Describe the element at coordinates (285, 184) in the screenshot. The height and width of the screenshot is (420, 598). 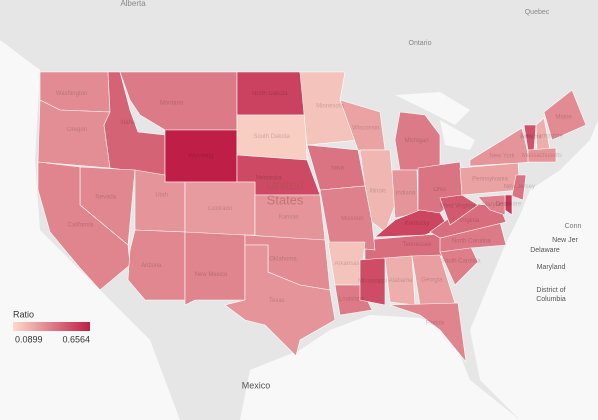
I see `place-label: United` at that location.